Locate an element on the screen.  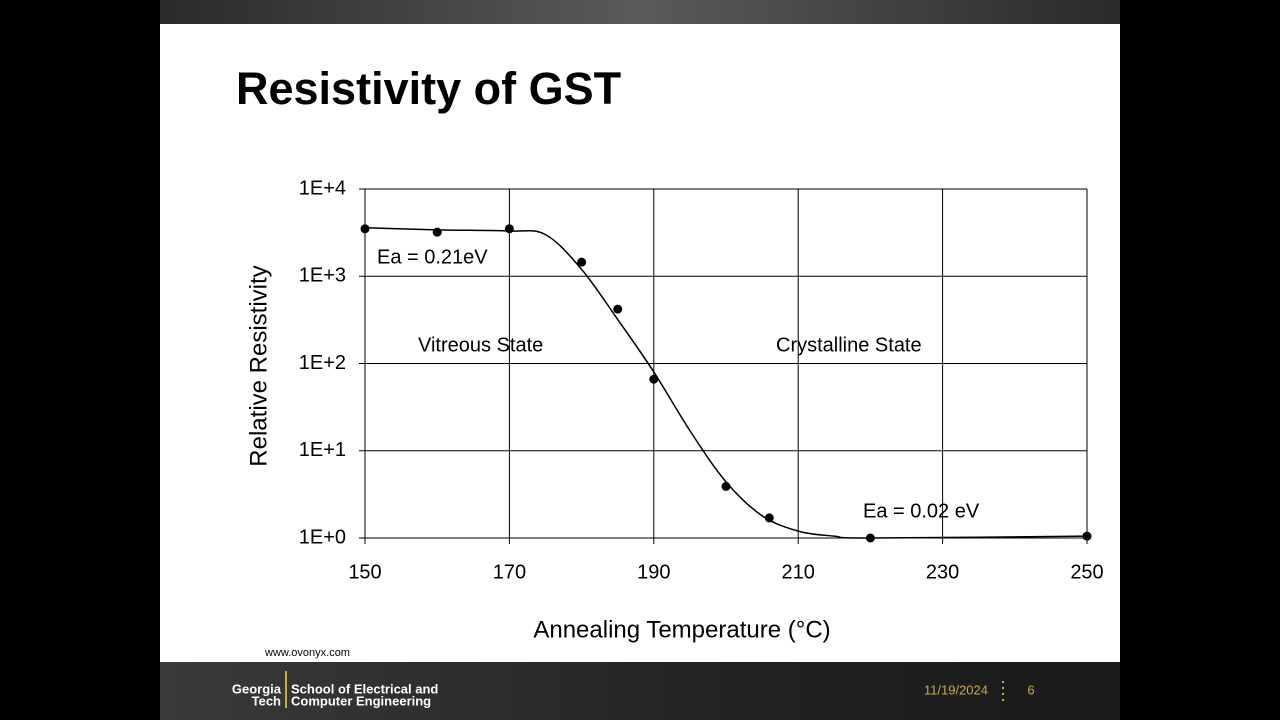
x-tick-label: 250 is located at coordinates (1086, 572).